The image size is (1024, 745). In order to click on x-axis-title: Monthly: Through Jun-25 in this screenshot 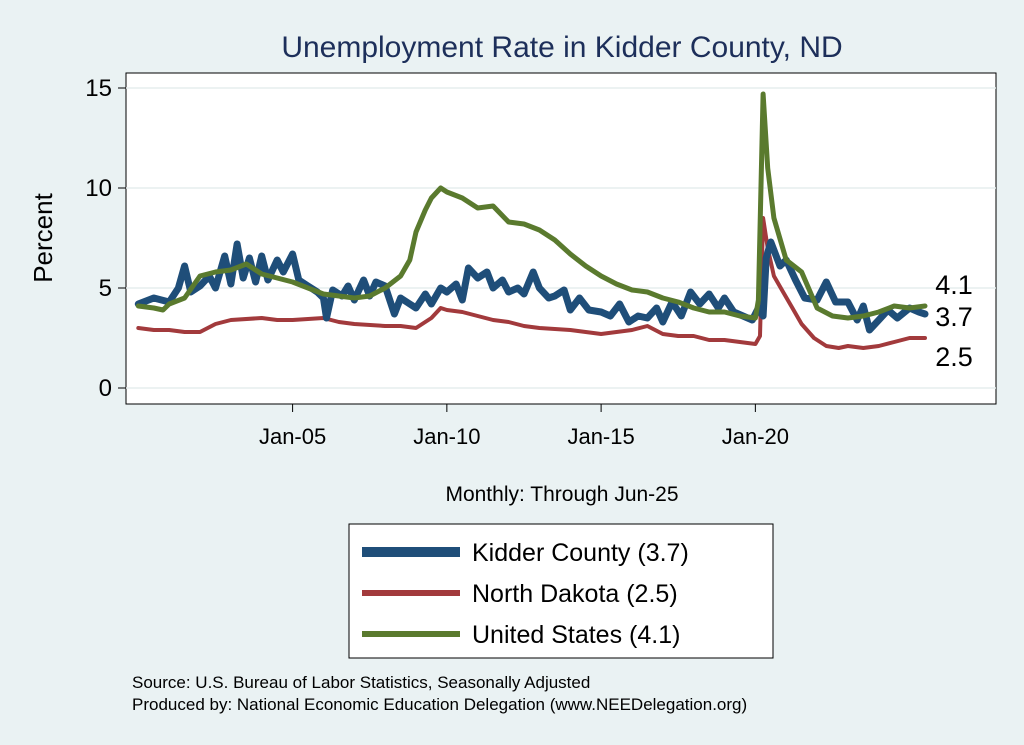, I will do `click(561, 494)`.